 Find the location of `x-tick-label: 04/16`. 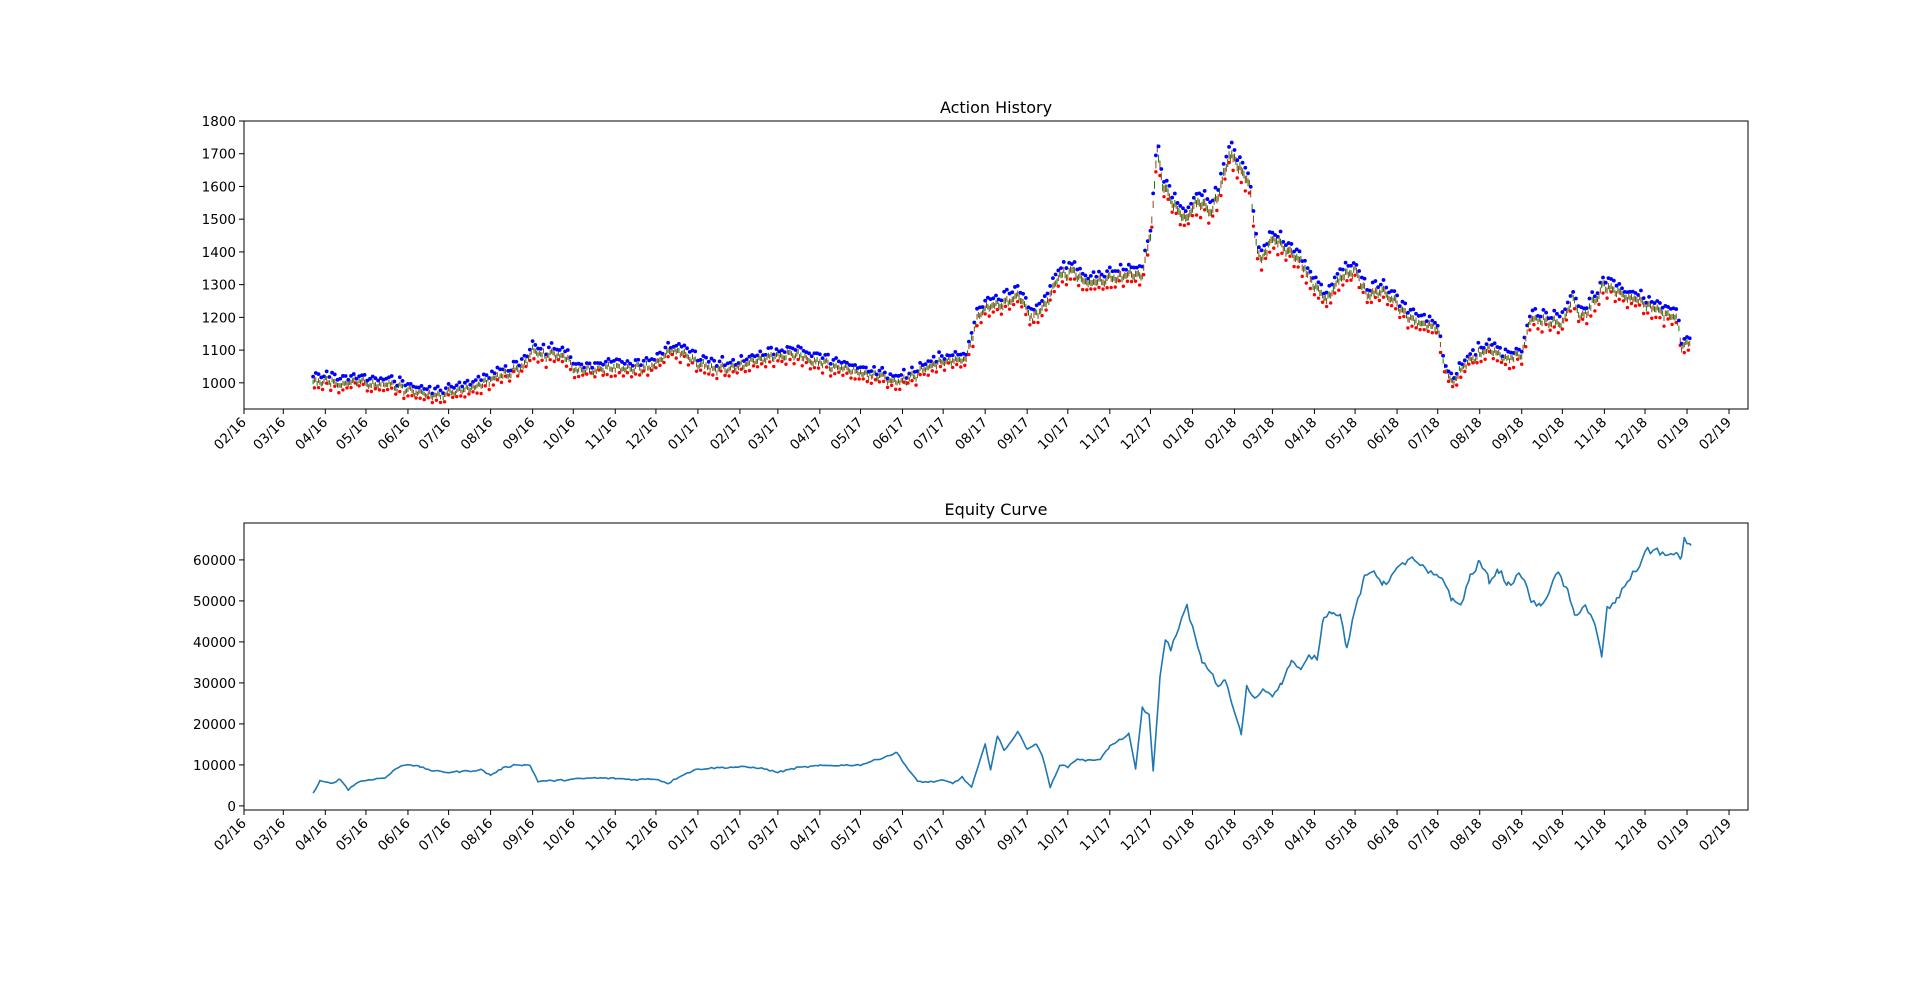

x-tick-label: 04/16 is located at coordinates (311, 835).